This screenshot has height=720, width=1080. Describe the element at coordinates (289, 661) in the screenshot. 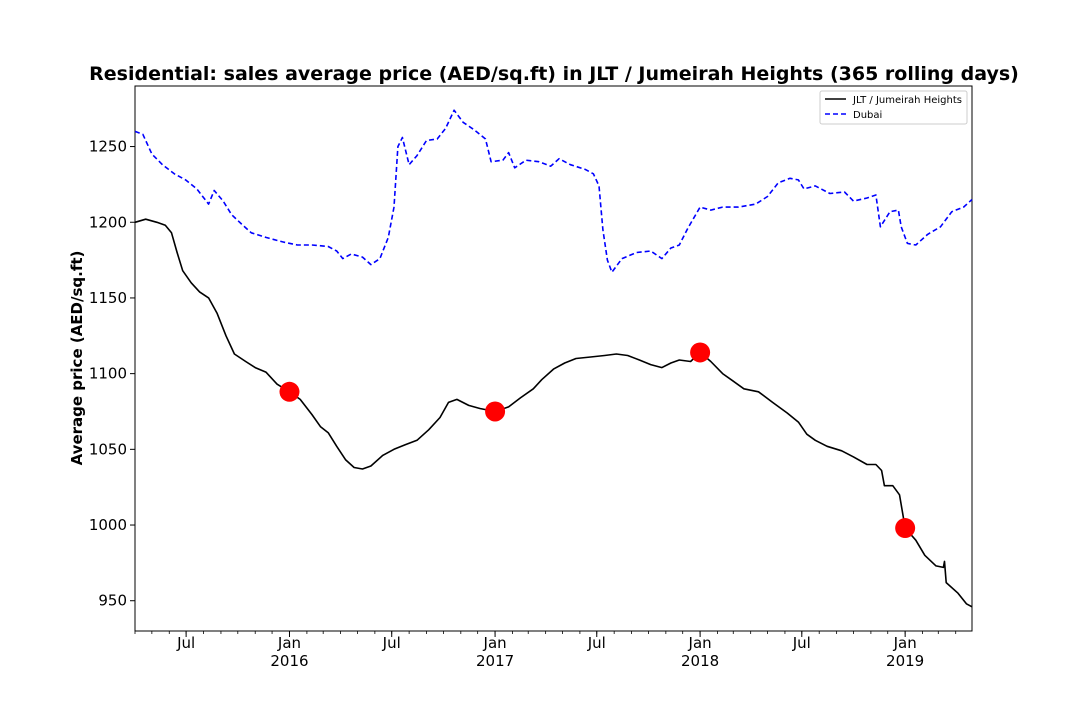

I see `x-tick-year-2016: 2016` at that location.